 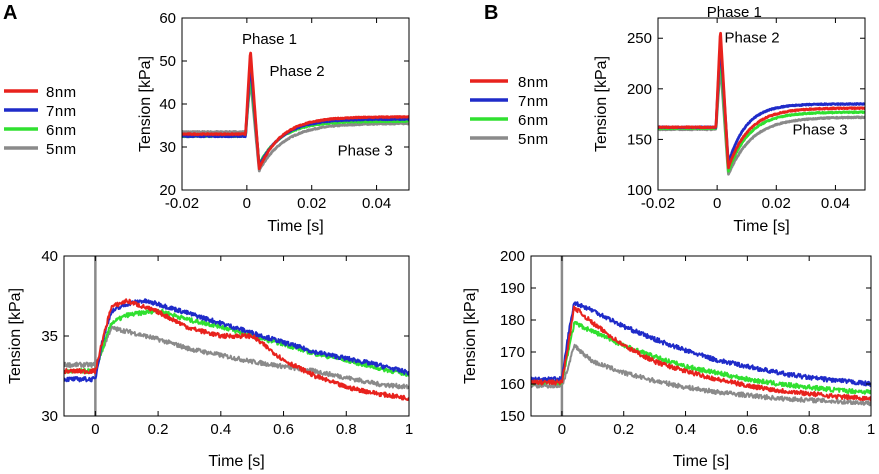 What do you see at coordinates (15, 336) in the screenshot?
I see `a-bottom-y-axis-title: Tension [kPa]` at bounding box center [15, 336].